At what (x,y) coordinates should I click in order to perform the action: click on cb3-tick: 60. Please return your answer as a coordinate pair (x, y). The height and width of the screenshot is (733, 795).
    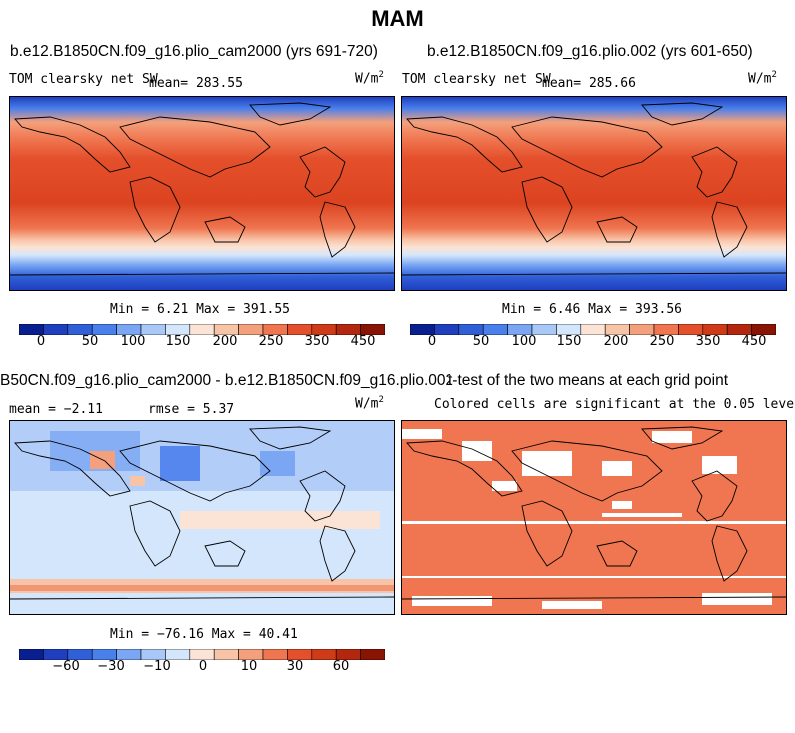
    Looking at the image, I should click on (341, 666).